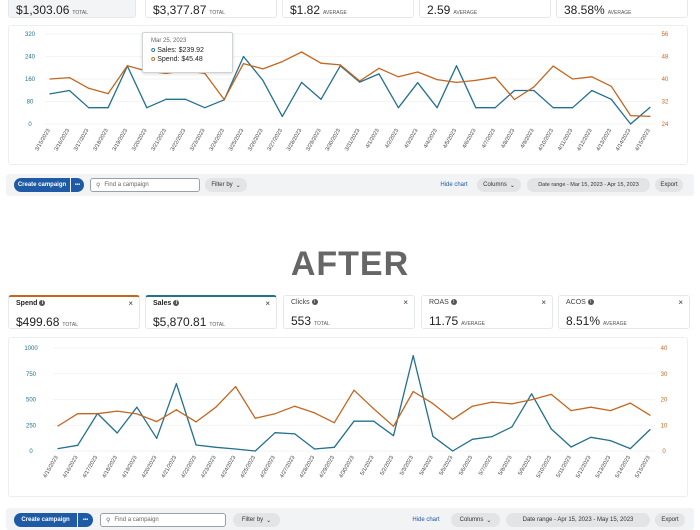 This screenshot has width=700, height=530. What do you see at coordinates (622, 9) in the screenshot?
I see `metric-card-5: 38.58% AVERAGE` at bounding box center [622, 9].